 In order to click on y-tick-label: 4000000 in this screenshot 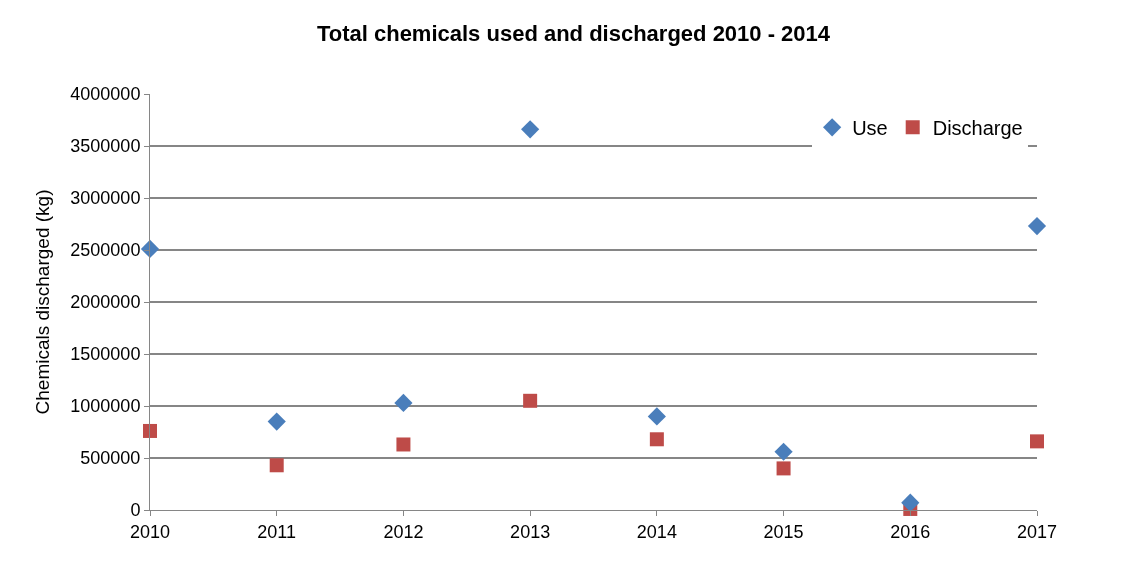, I will do `click(105, 94)`.